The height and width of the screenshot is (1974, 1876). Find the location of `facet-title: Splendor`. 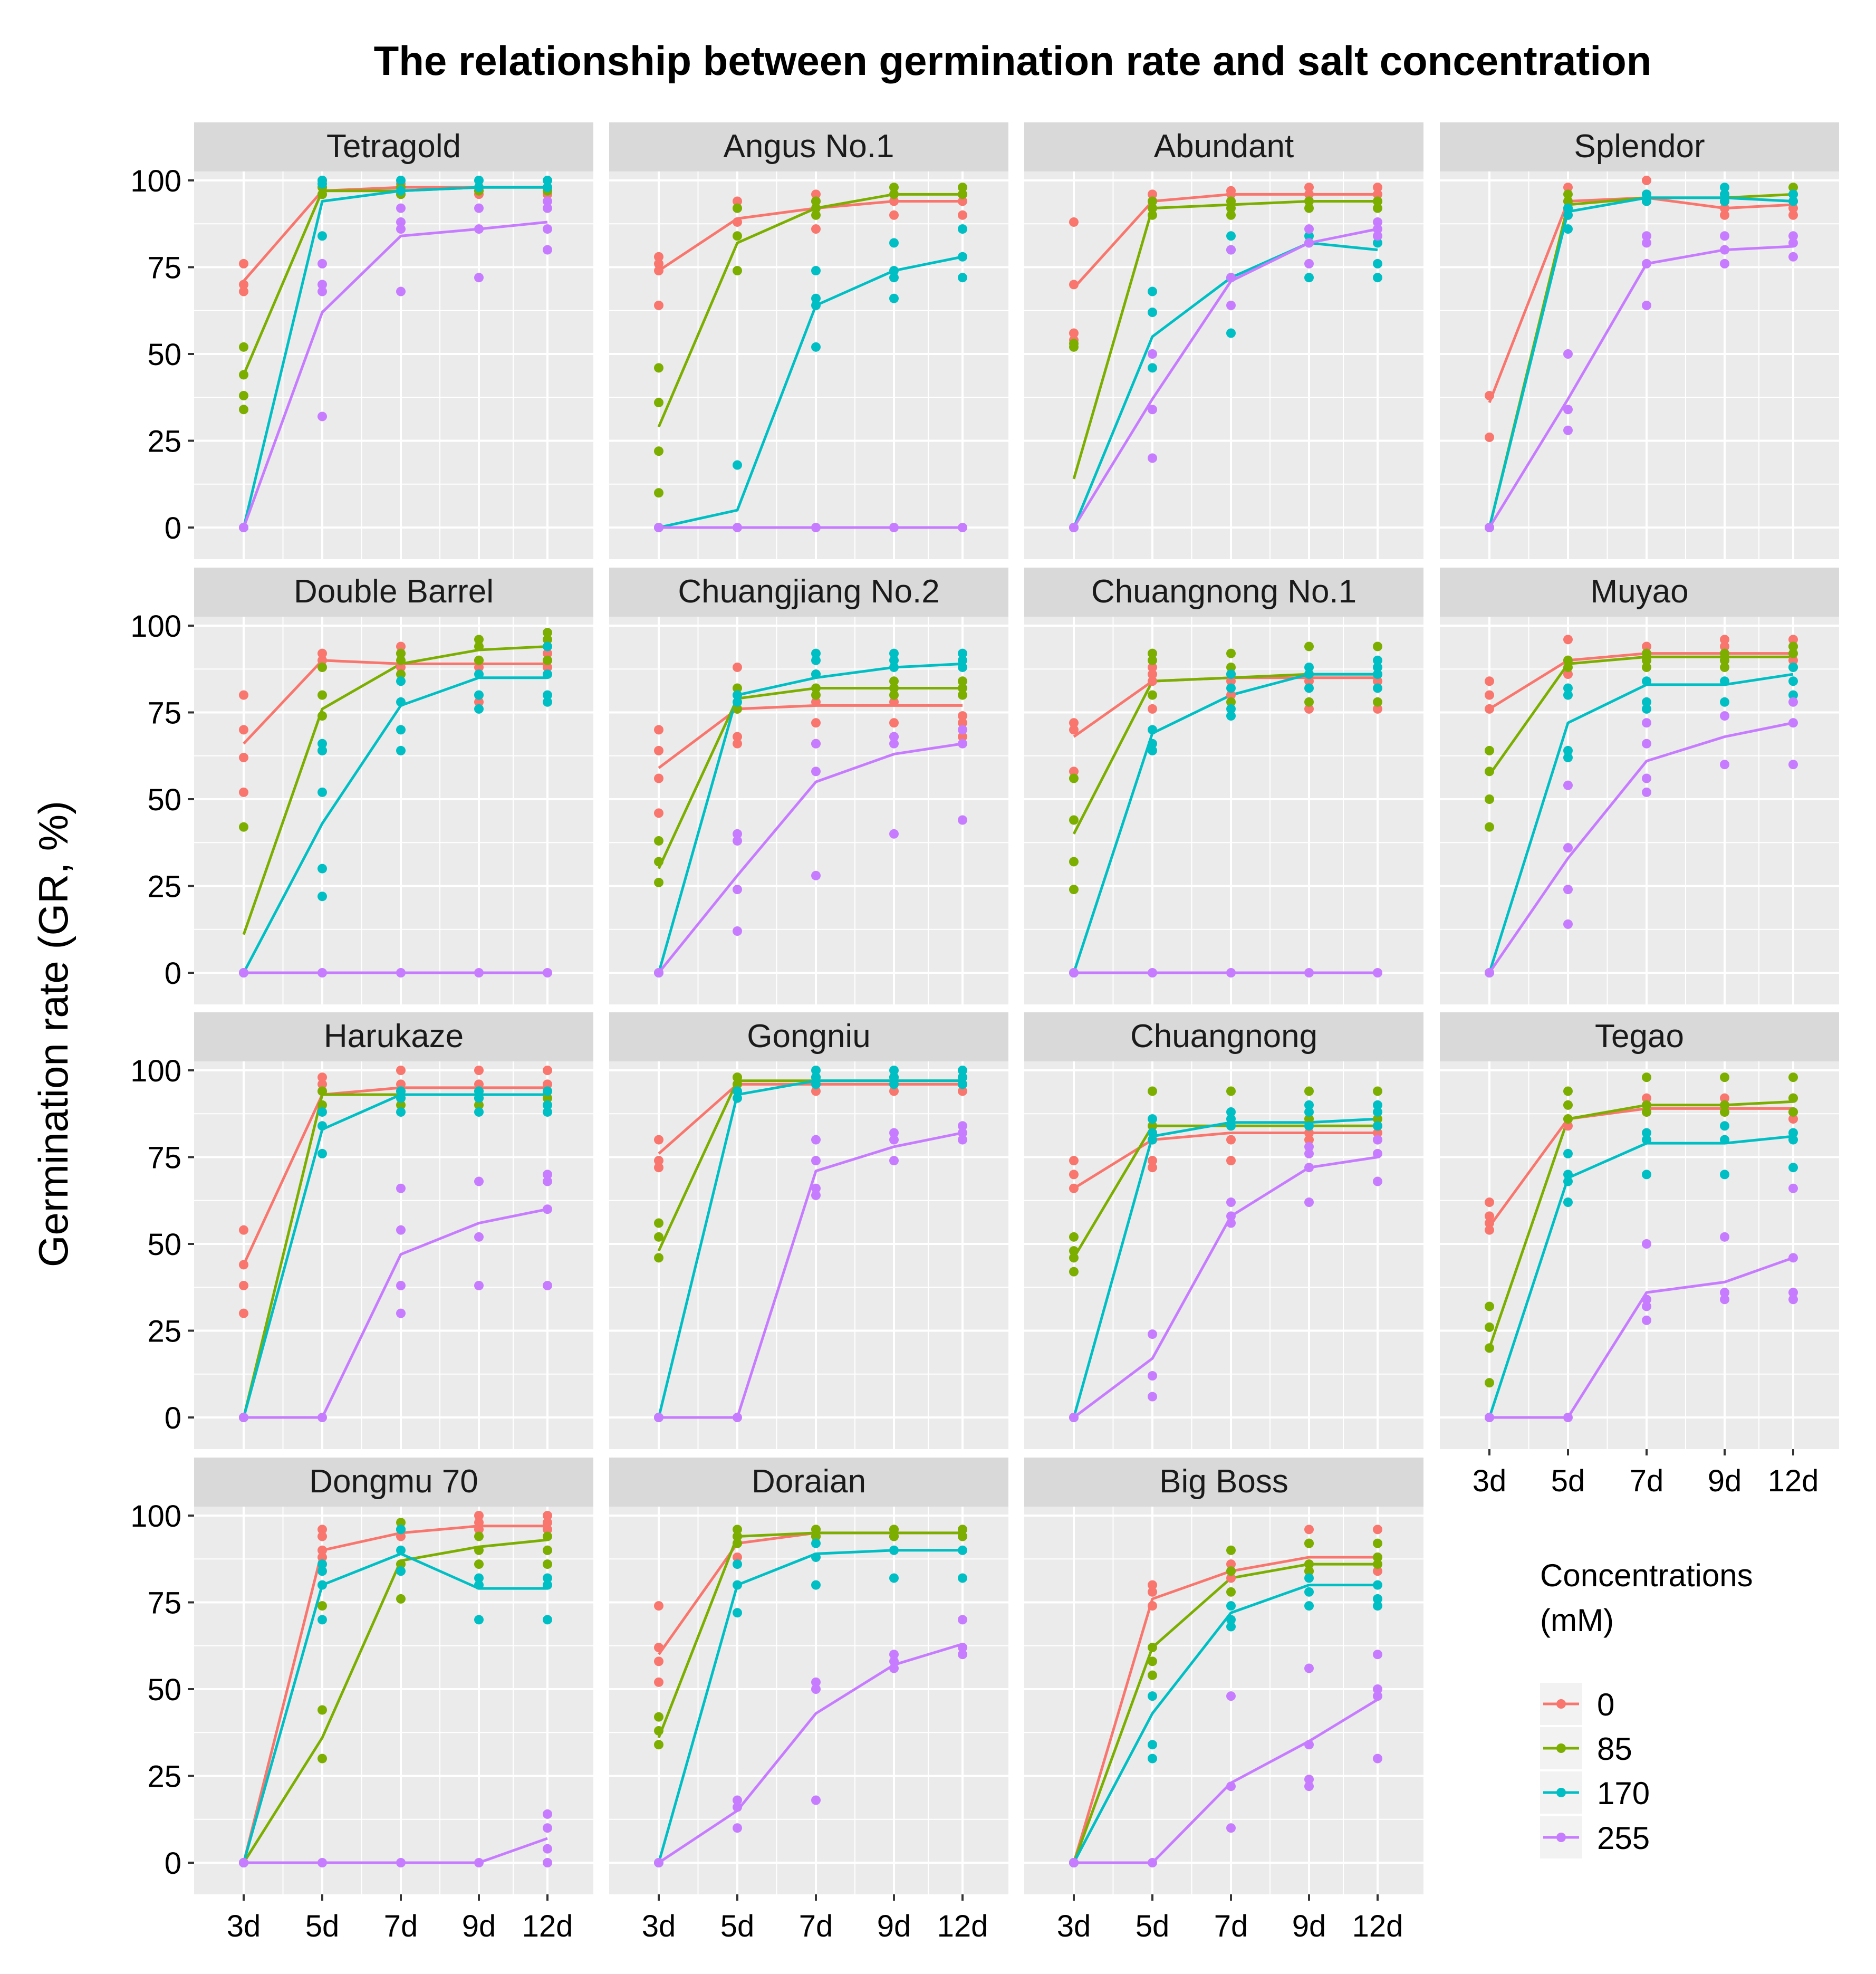

facet-title: Splendor is located at coordinates (1639, 146).